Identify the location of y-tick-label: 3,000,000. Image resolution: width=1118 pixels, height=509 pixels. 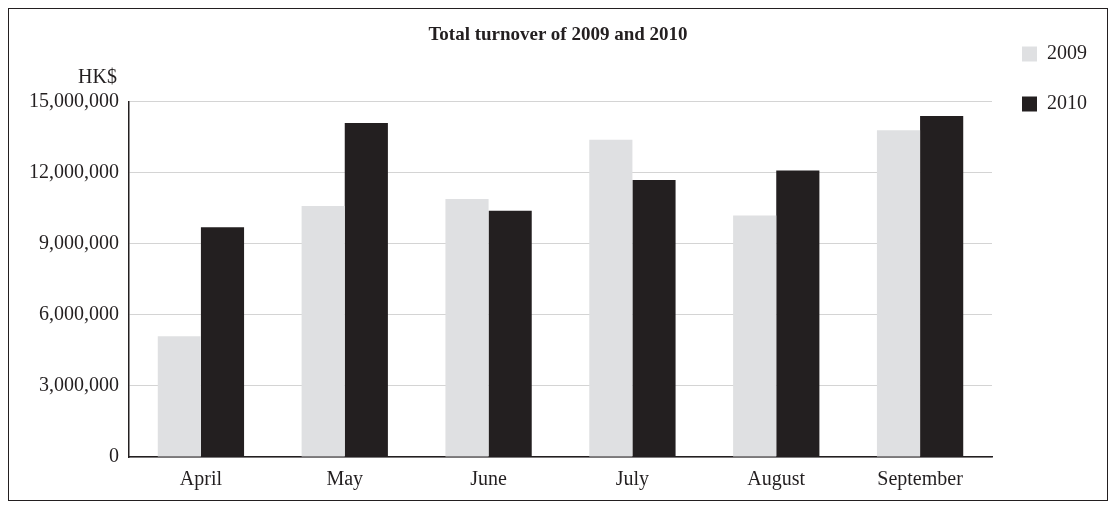
(79, 384).